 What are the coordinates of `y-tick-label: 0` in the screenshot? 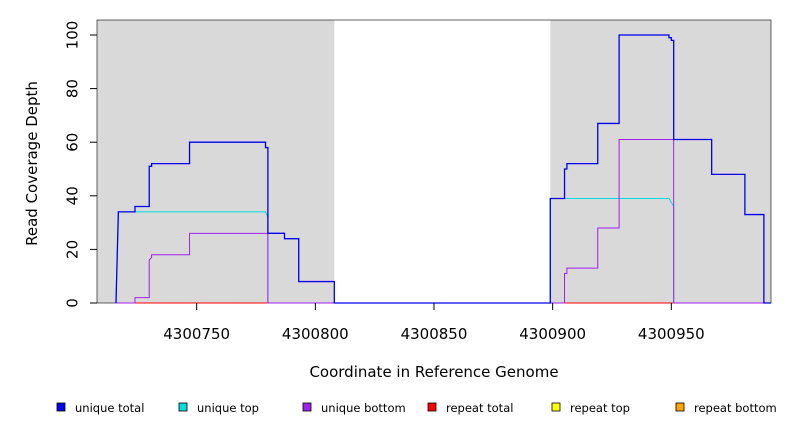 It's located at (72, 303).